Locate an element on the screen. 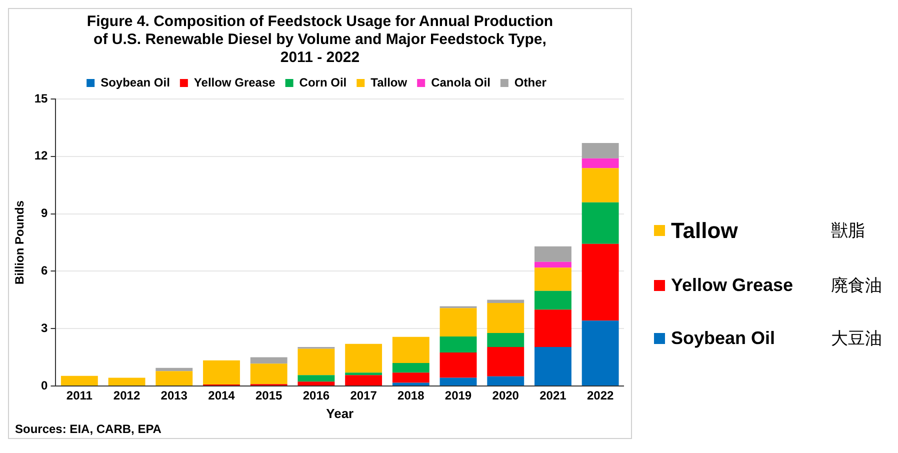  x-tick-label: 2019 is located at coordinates (458, 395).